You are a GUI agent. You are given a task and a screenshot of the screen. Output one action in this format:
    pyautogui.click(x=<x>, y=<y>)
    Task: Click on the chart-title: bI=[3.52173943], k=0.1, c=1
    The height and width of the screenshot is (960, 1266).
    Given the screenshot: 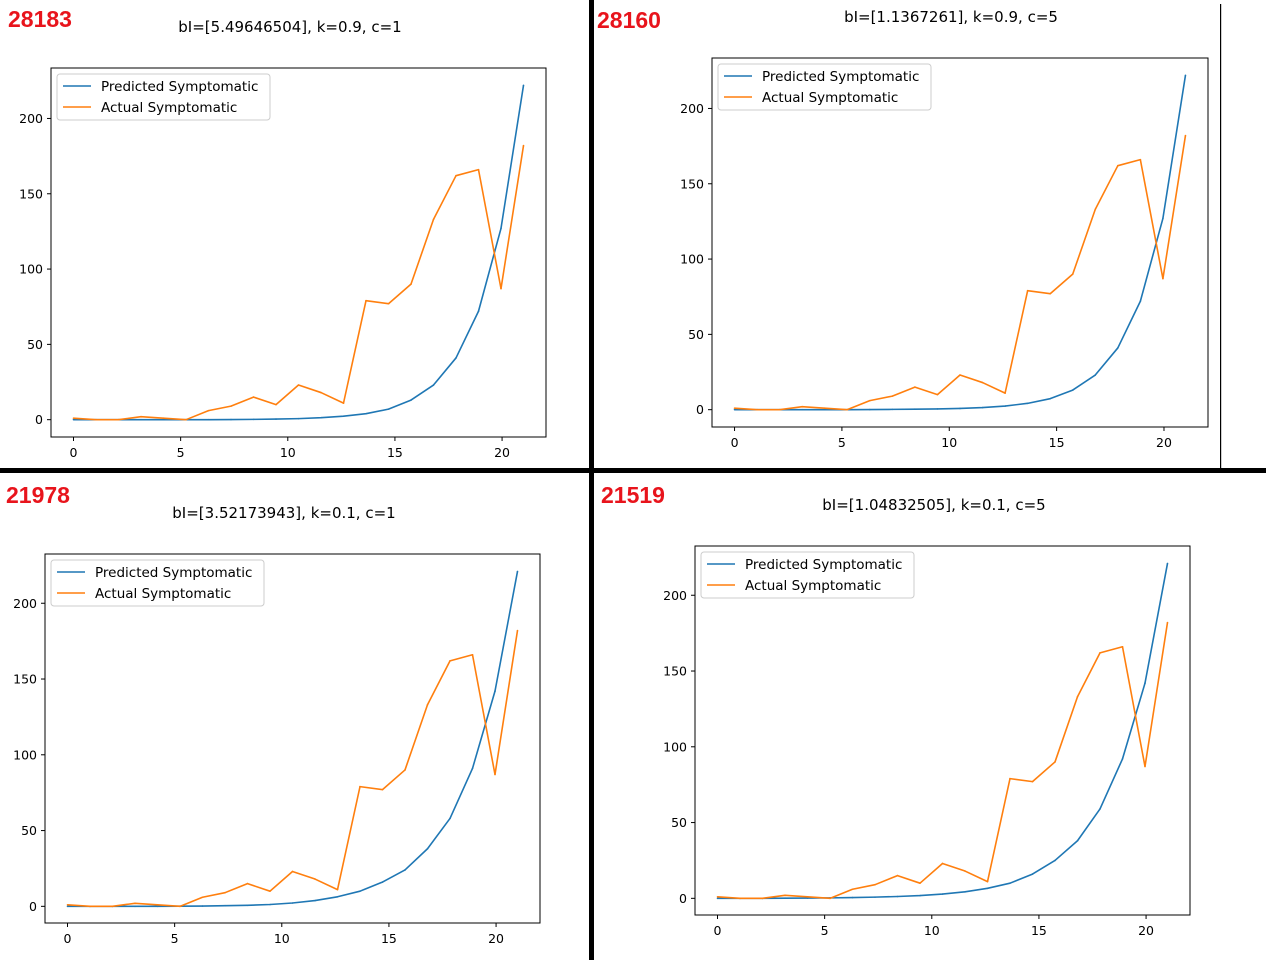 What is the action you would take?
    pyautogui.click(x=283, y=513)
    